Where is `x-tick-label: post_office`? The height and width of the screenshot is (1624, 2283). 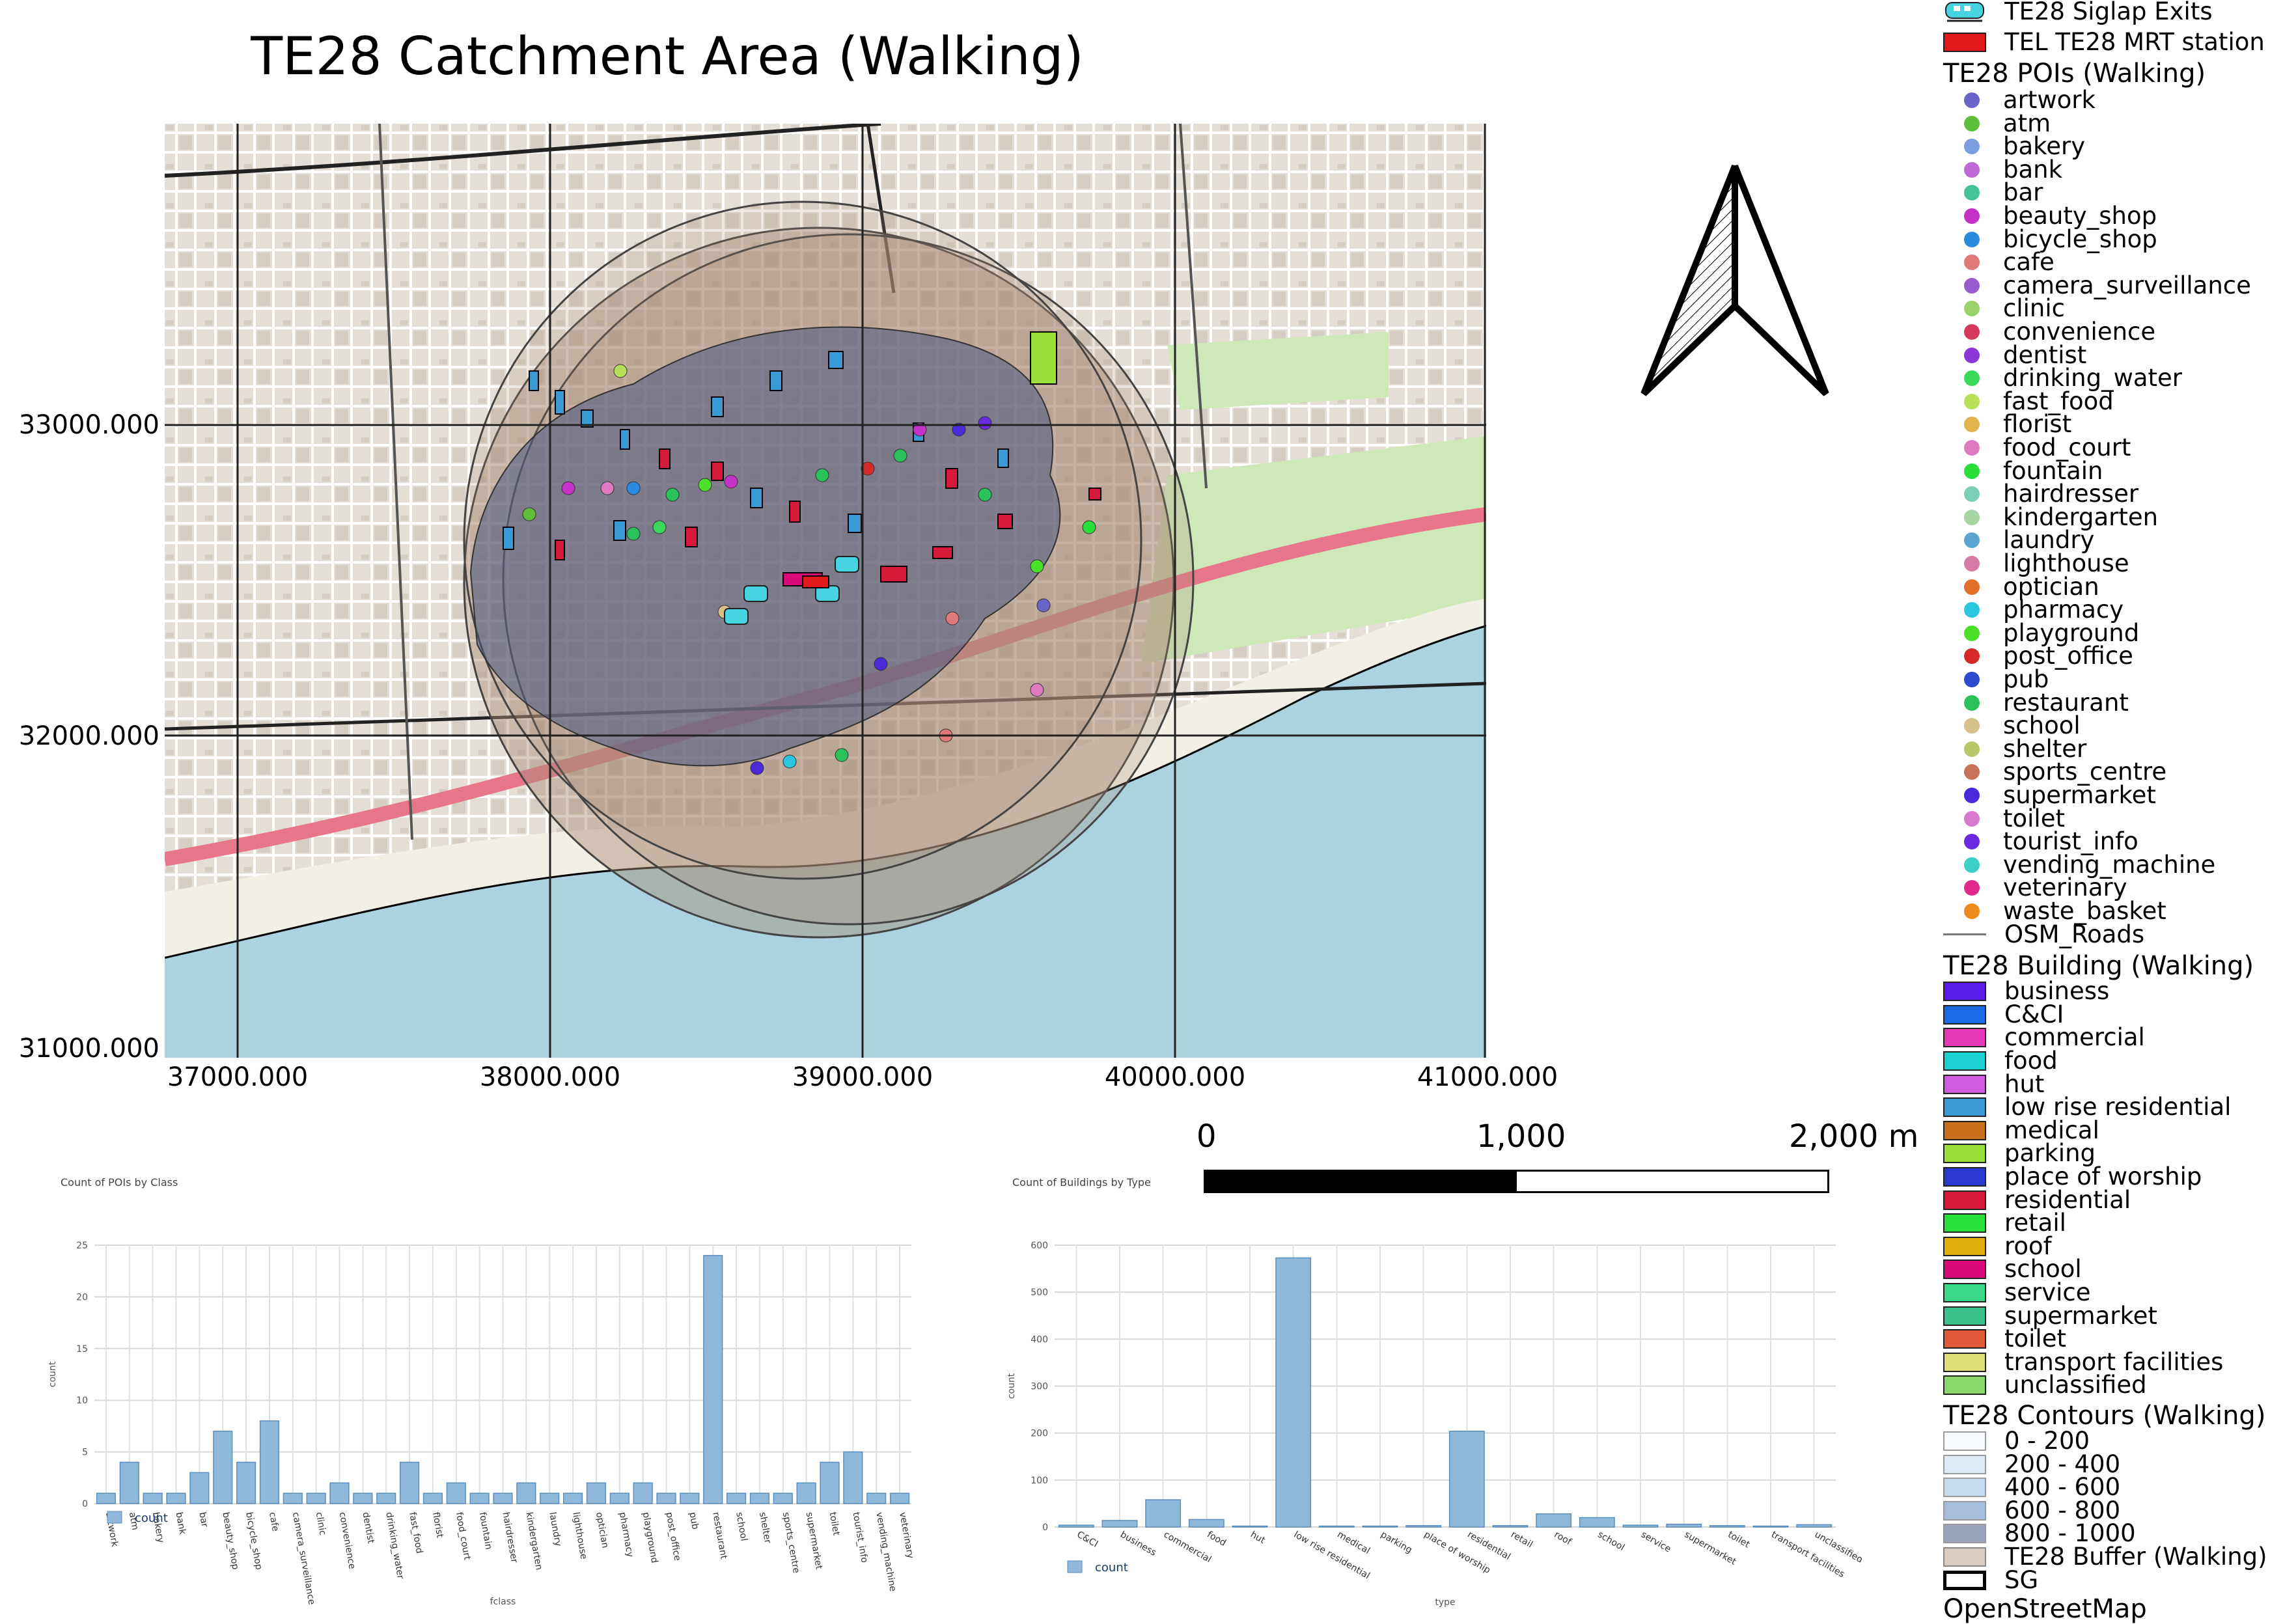
x-tick-label: post_office is located at coordinates (673, 1536).